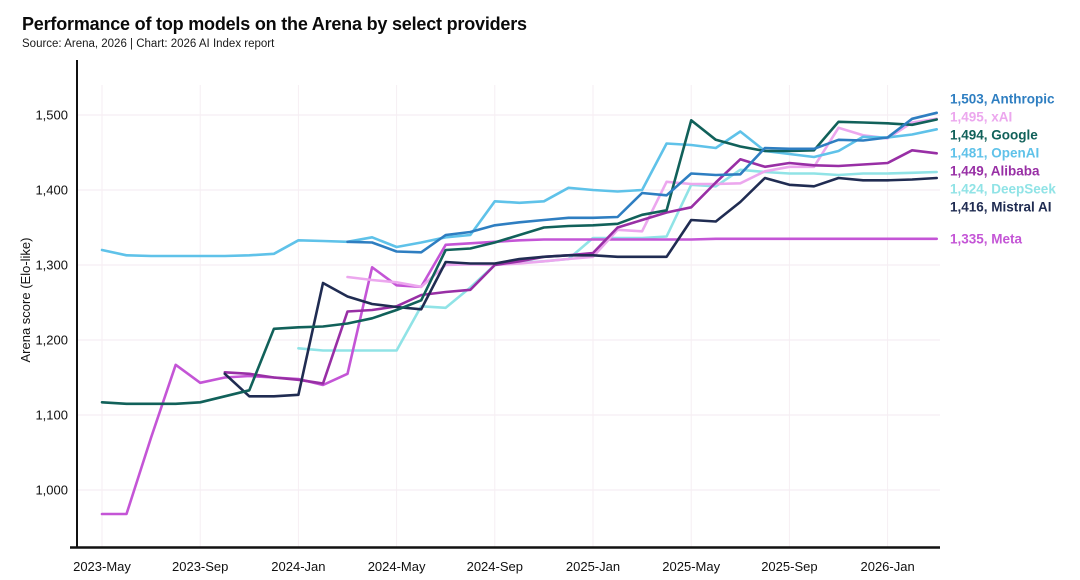  I want to click on x-tick-label: 2024-May, so click(397, 566).